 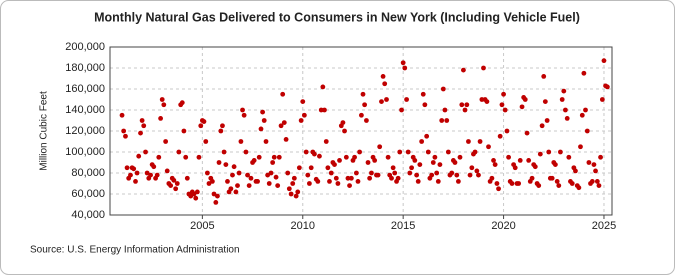 What do you see at coordinates (85, 89) in the screenshot?
I see `y-tick-label: 160,000` at bounding box center [85, 89].